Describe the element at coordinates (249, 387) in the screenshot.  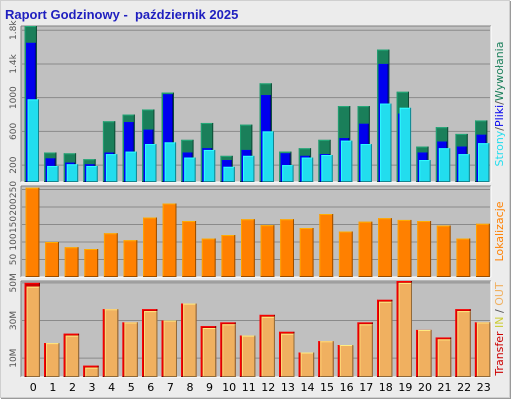
I see `x-tick-label: 11` at that location.